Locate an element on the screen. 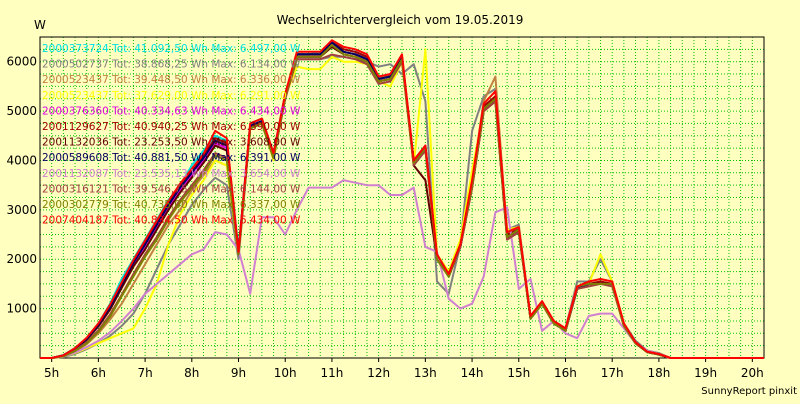  y-tick-label: 5000 is located at coordinates (21, 111).